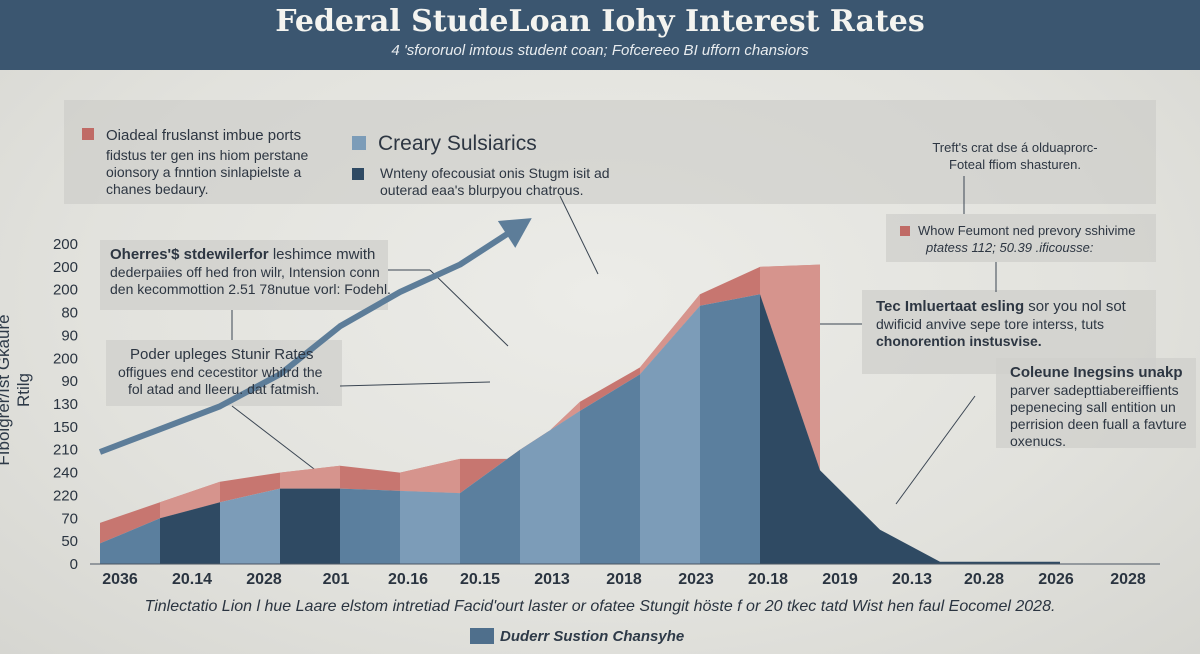 The width and height of the screenshot is (1200, 654). Describe the element at coordinates (696, 579) in the screenshot. I see `x-tick-label: 2023` at that location.